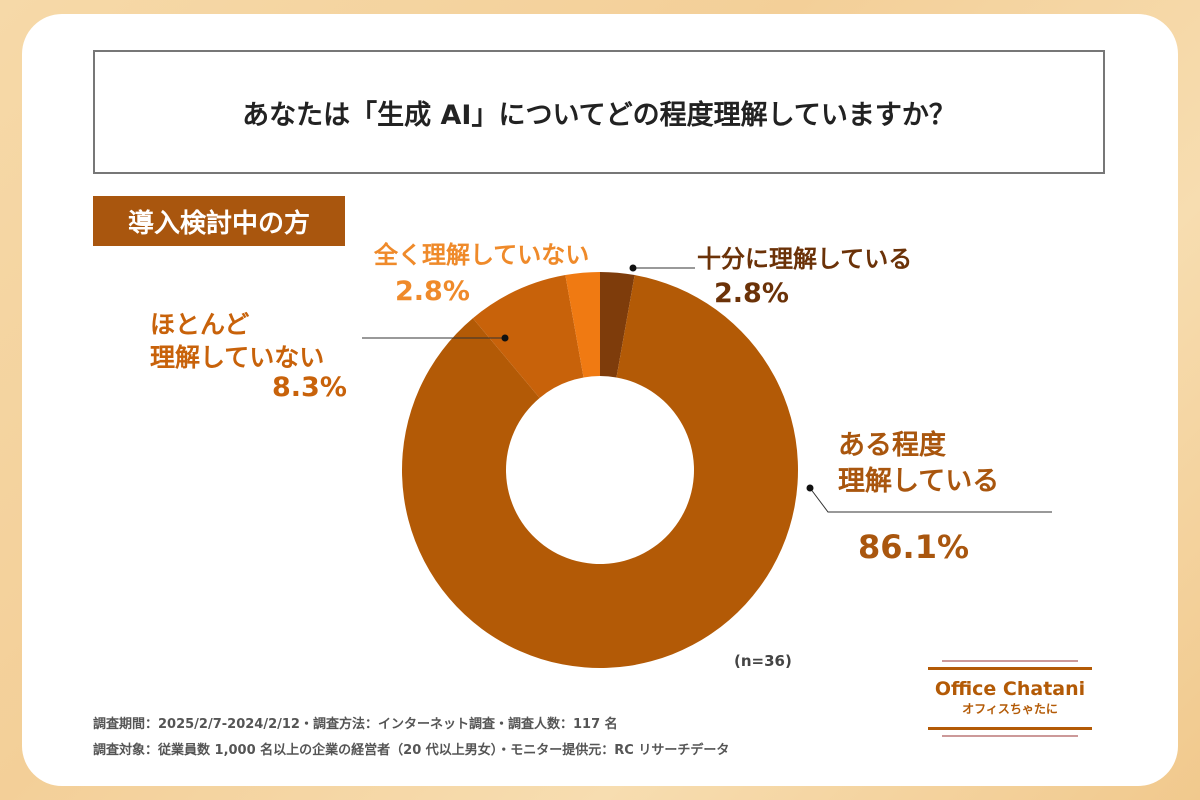  Describe the element at coordinates (482, 255) in the screenshot. I see `label-not-at-all: 全く理解していない` at that location.